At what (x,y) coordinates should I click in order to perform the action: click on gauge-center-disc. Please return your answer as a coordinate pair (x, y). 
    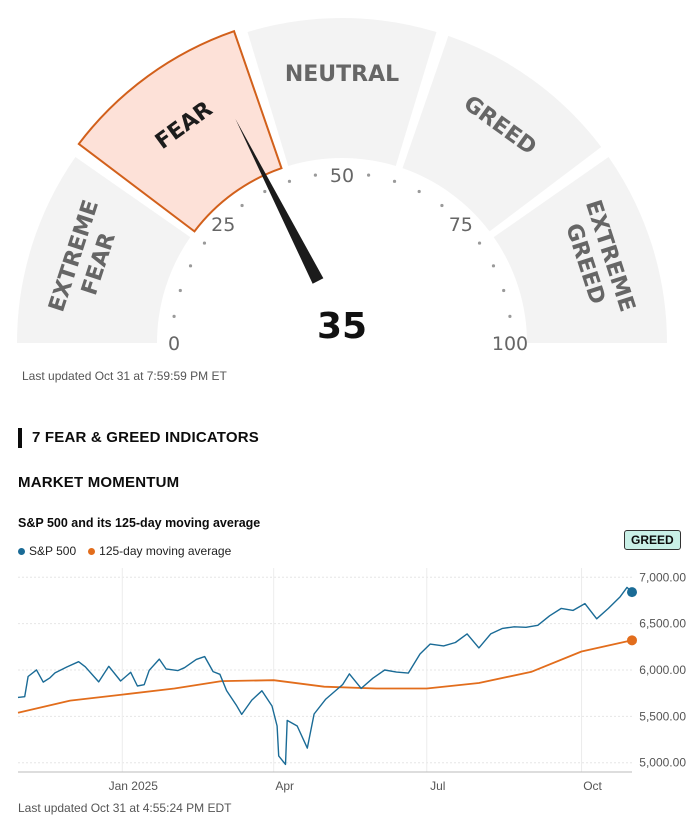
    Looking at the image, I should click on (343, 321).